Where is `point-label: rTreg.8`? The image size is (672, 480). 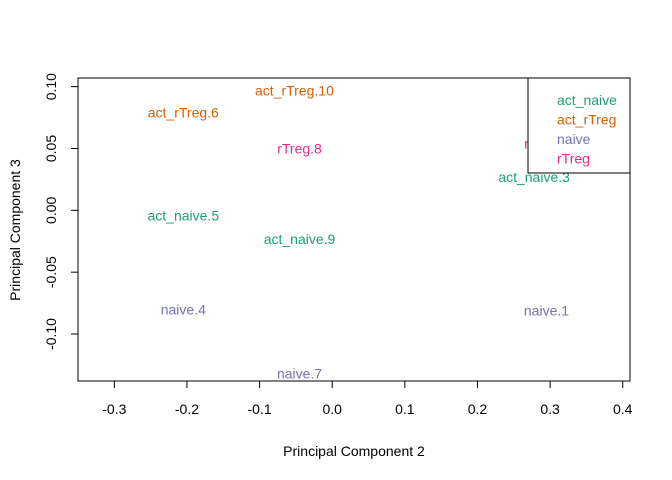
point-label: rTreg.8 is located at coordinates (299, 148).